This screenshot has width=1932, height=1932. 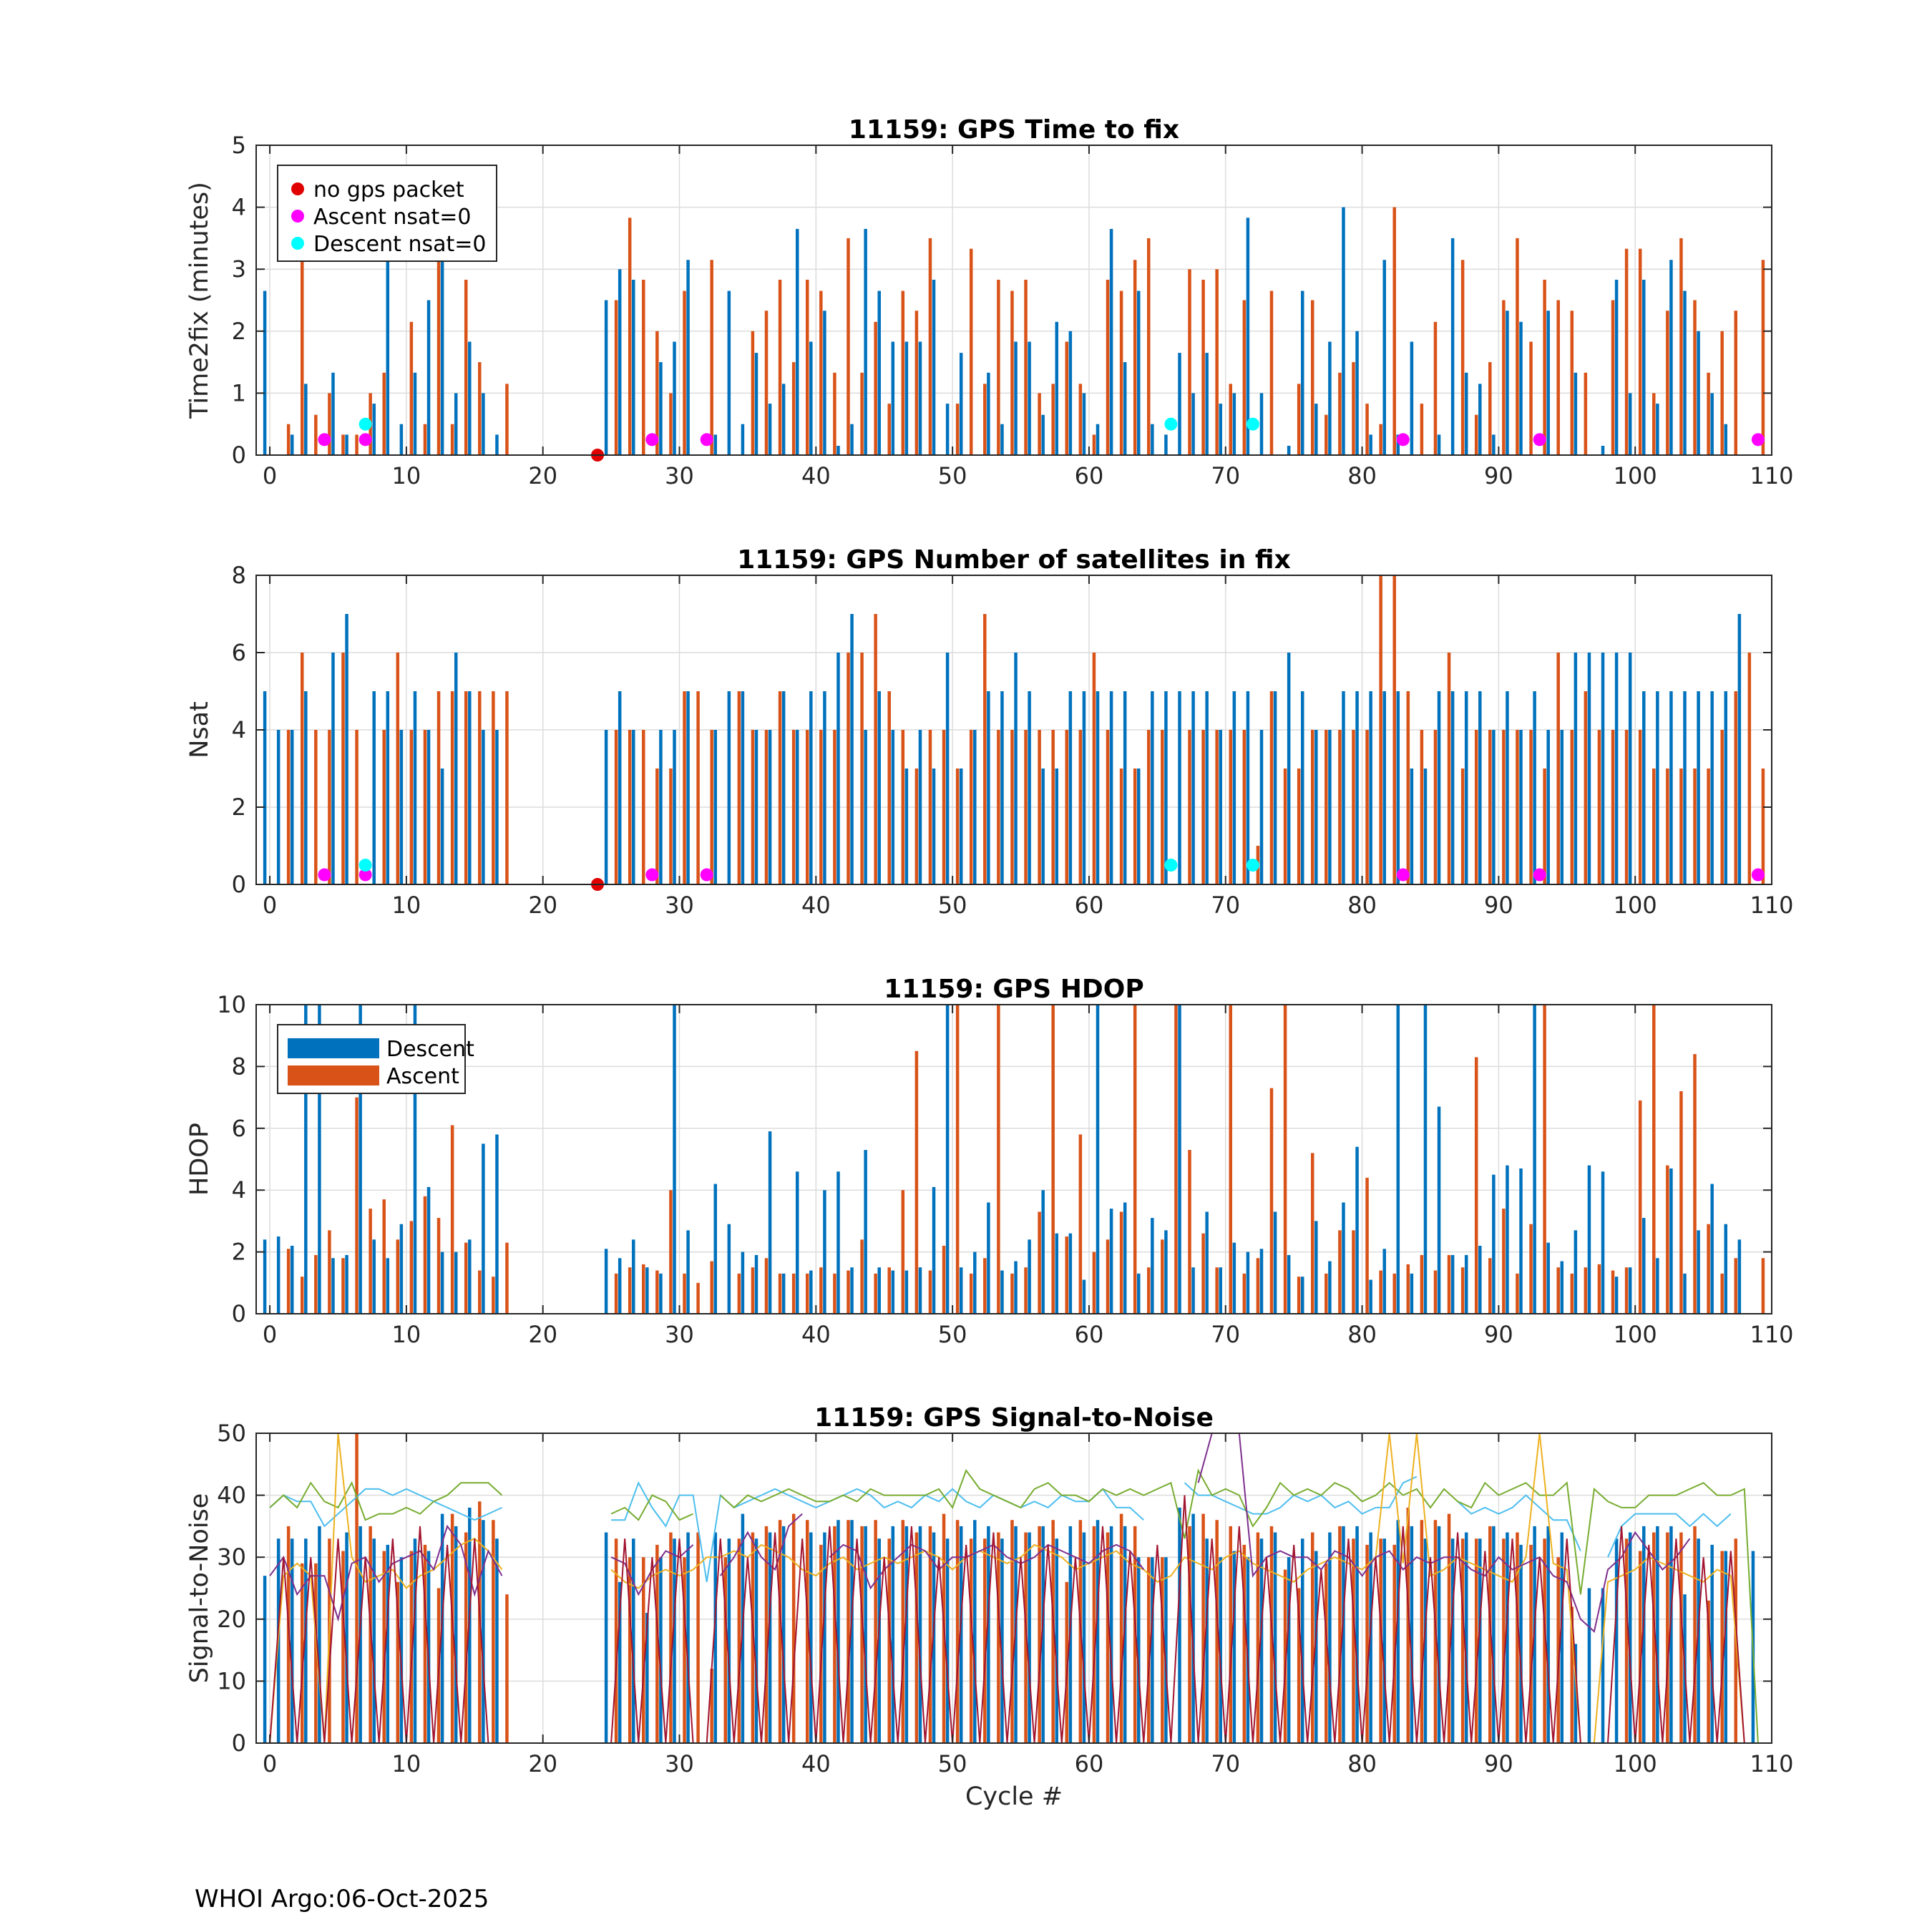 What do you see at coordinates (679, 1763) in the screenshot?
I see `x-tick-label: 30` at bounding box center [679, 1763].